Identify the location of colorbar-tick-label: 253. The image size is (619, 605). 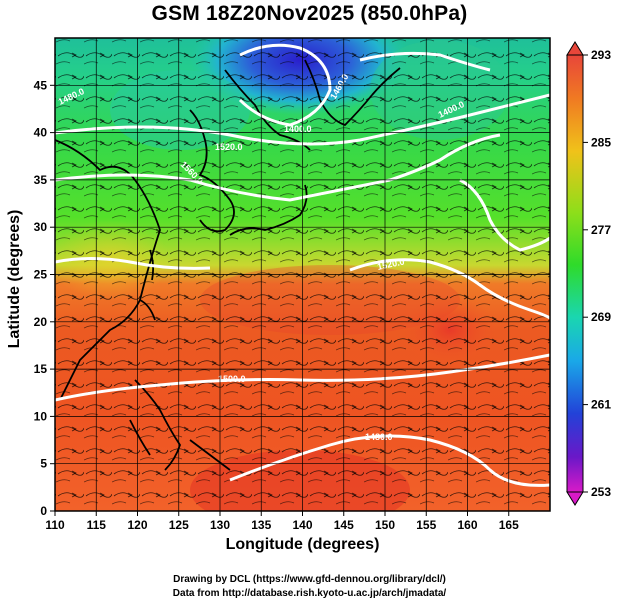
(601, 492).